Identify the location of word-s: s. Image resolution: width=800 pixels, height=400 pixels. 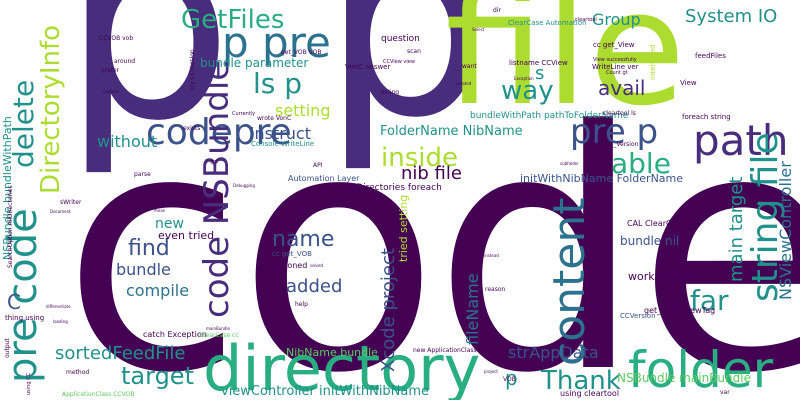
(540, 73).